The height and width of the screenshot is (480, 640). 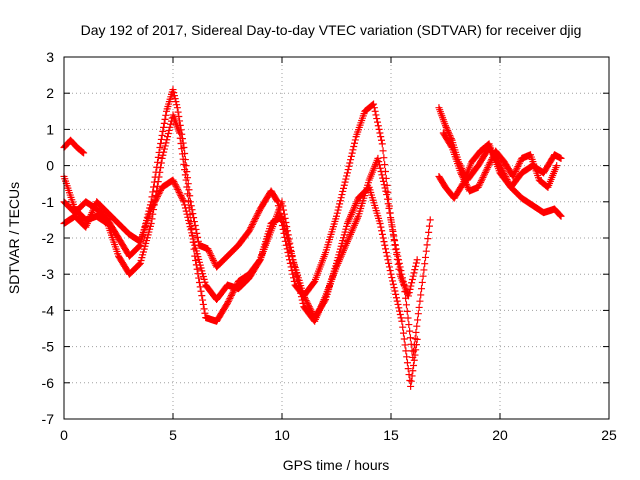 What do you see at coordinates (500, 435) in the screenshot?
I see `x-tick-label: 20` at bounding box center [500, 435].